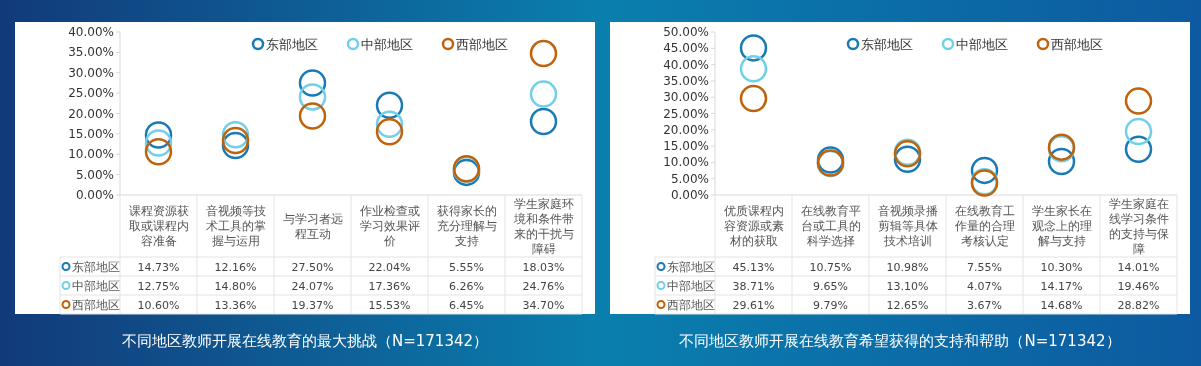 This screenshot has height=366, width=1201. What do you see at coordinates (830, 305) in the screenshot?
I see `data-label: 9.79%` at bounding box center [830, 305].